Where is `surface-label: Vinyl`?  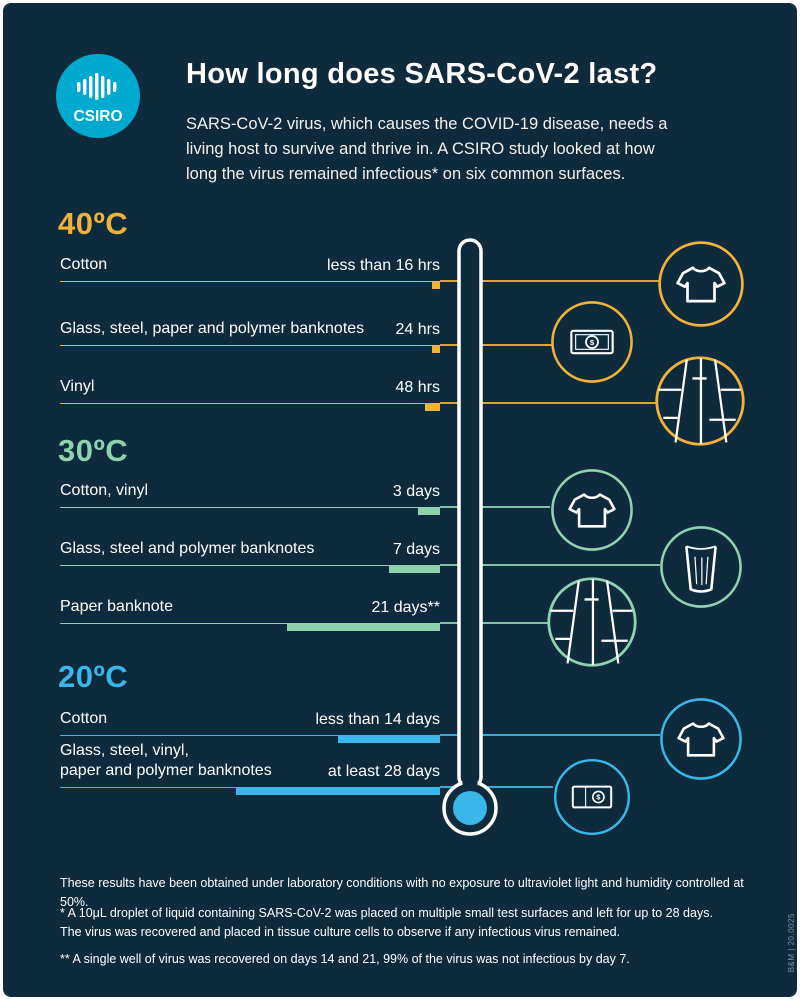
surface-label: Vinyl is located at coordinates (77, 386).